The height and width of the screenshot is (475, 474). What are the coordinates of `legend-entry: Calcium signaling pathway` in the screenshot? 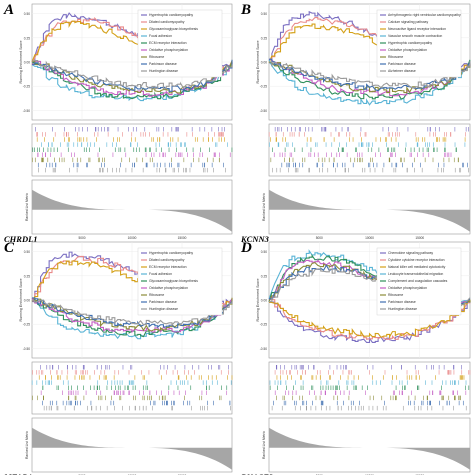 It's located at (408, 22).